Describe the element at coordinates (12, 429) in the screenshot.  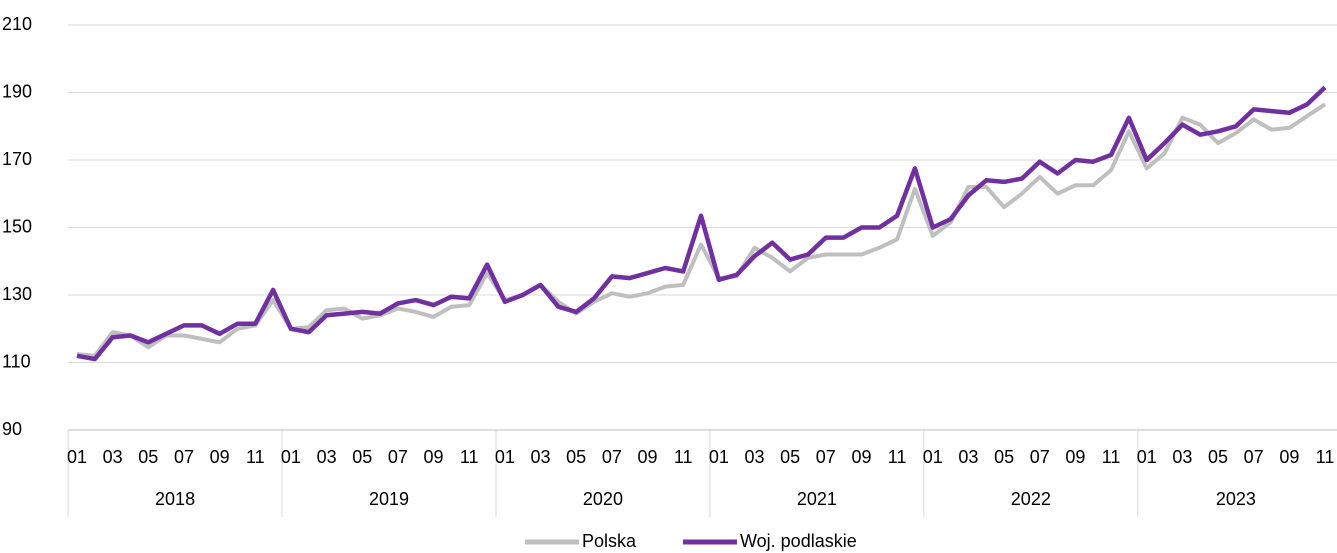
I see `y-tick-label: 90` at that location.